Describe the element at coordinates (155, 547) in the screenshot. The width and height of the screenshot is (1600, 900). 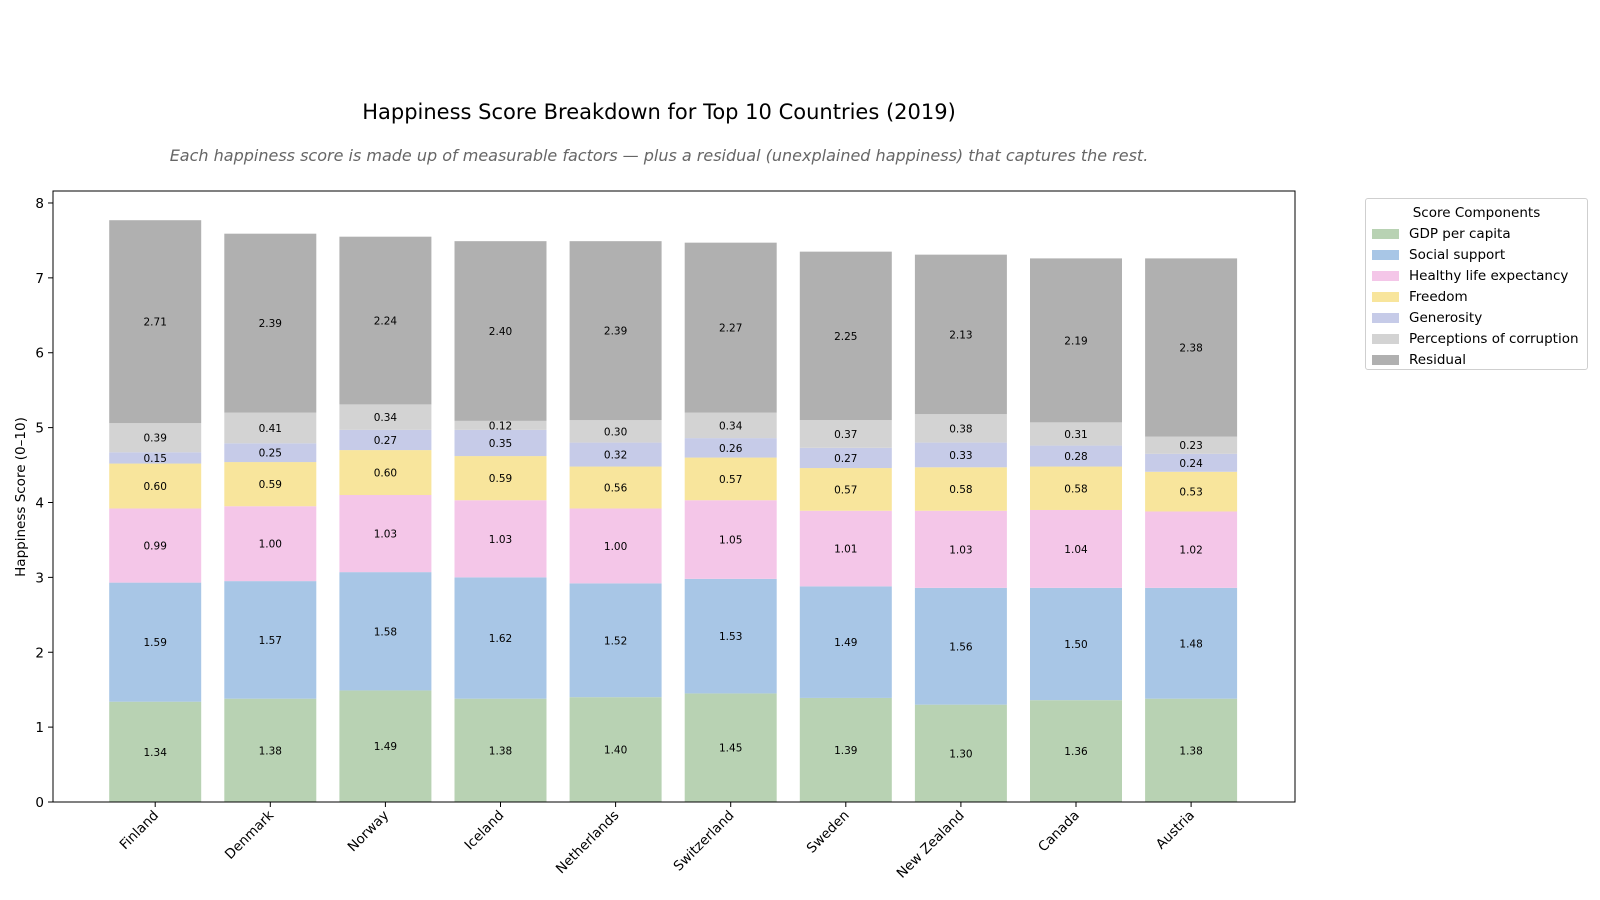
I see `data-label-finland-healthy-life-expectancy: 0.99` at that location.